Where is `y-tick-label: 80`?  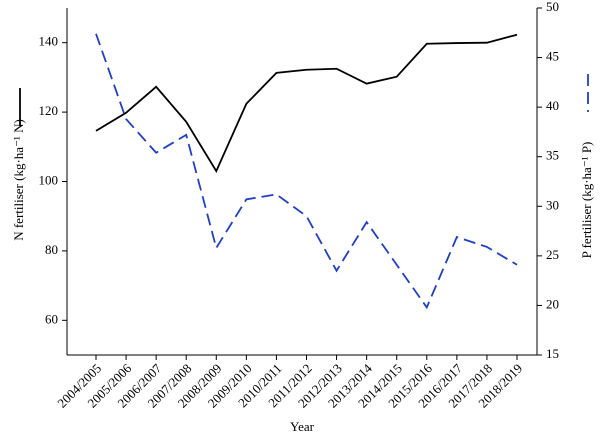
y-tick-label: 80 is located at coordinates (51, 249).